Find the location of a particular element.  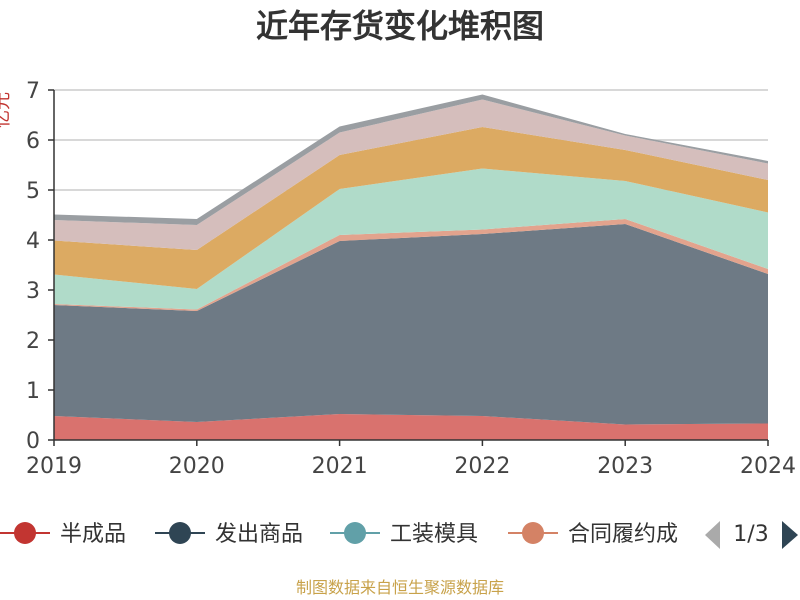

x-tick-label: 2022 is located at coordinates (482, 466).